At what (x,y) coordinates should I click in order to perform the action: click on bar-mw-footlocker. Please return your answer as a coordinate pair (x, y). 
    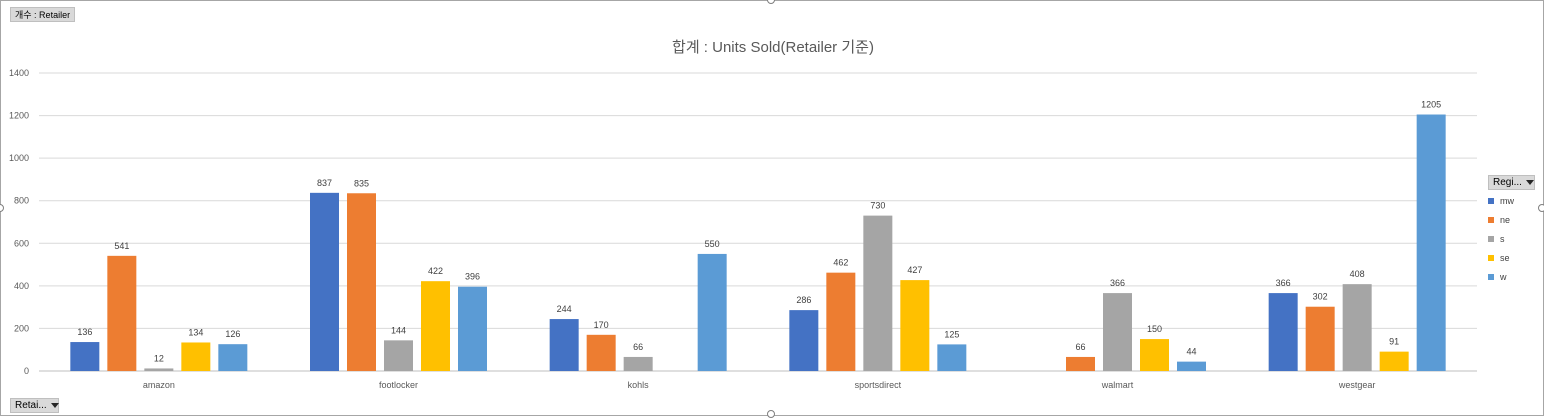
    Looking at the image, I should click on (324, 281).